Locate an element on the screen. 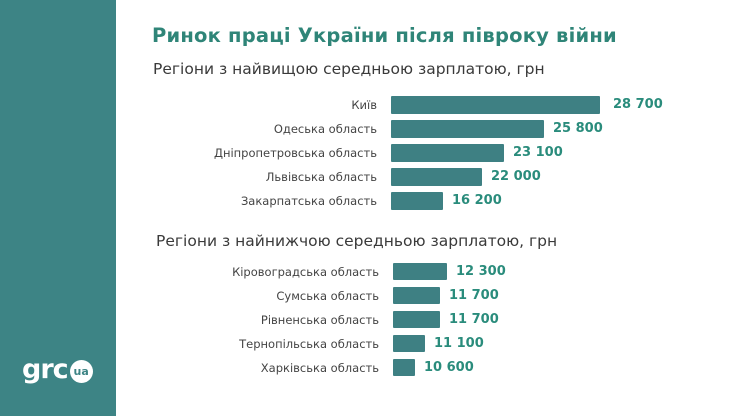 The image size is (740, 416). value-label: 10 600 is located at coordinates (449, 367).